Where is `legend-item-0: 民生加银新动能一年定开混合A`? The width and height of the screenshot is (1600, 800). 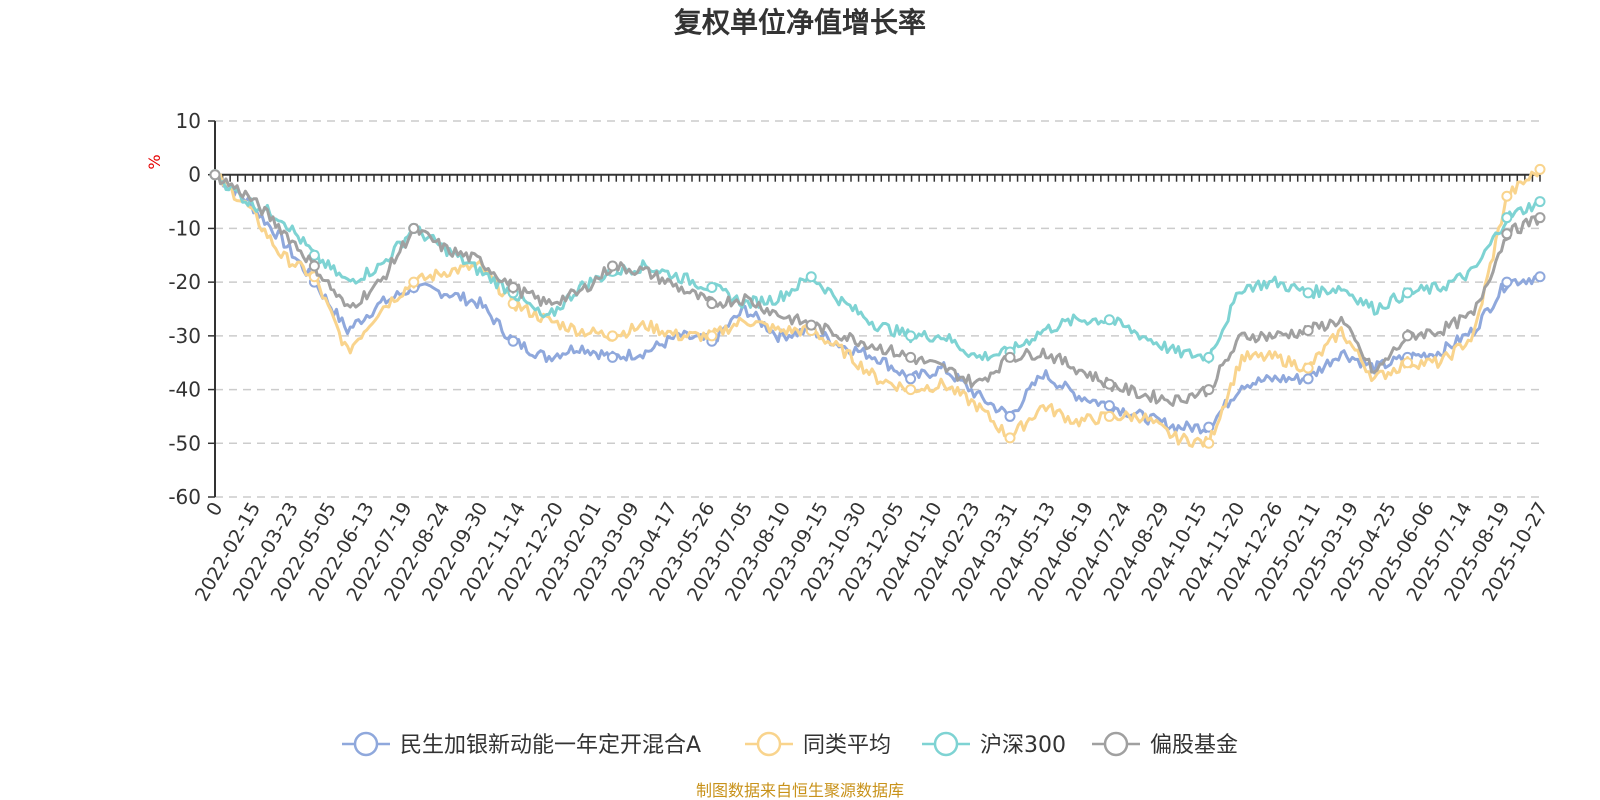 legend-item-0: 民生加银新动能一年定开混合A is located at coordinates (521, 744).